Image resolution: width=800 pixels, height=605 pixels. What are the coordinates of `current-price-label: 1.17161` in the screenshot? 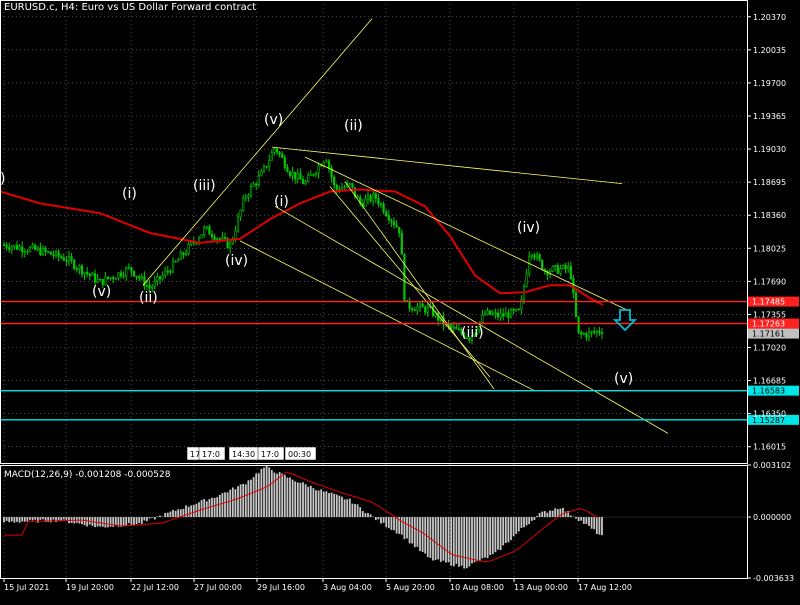 It's located at (768, 334).